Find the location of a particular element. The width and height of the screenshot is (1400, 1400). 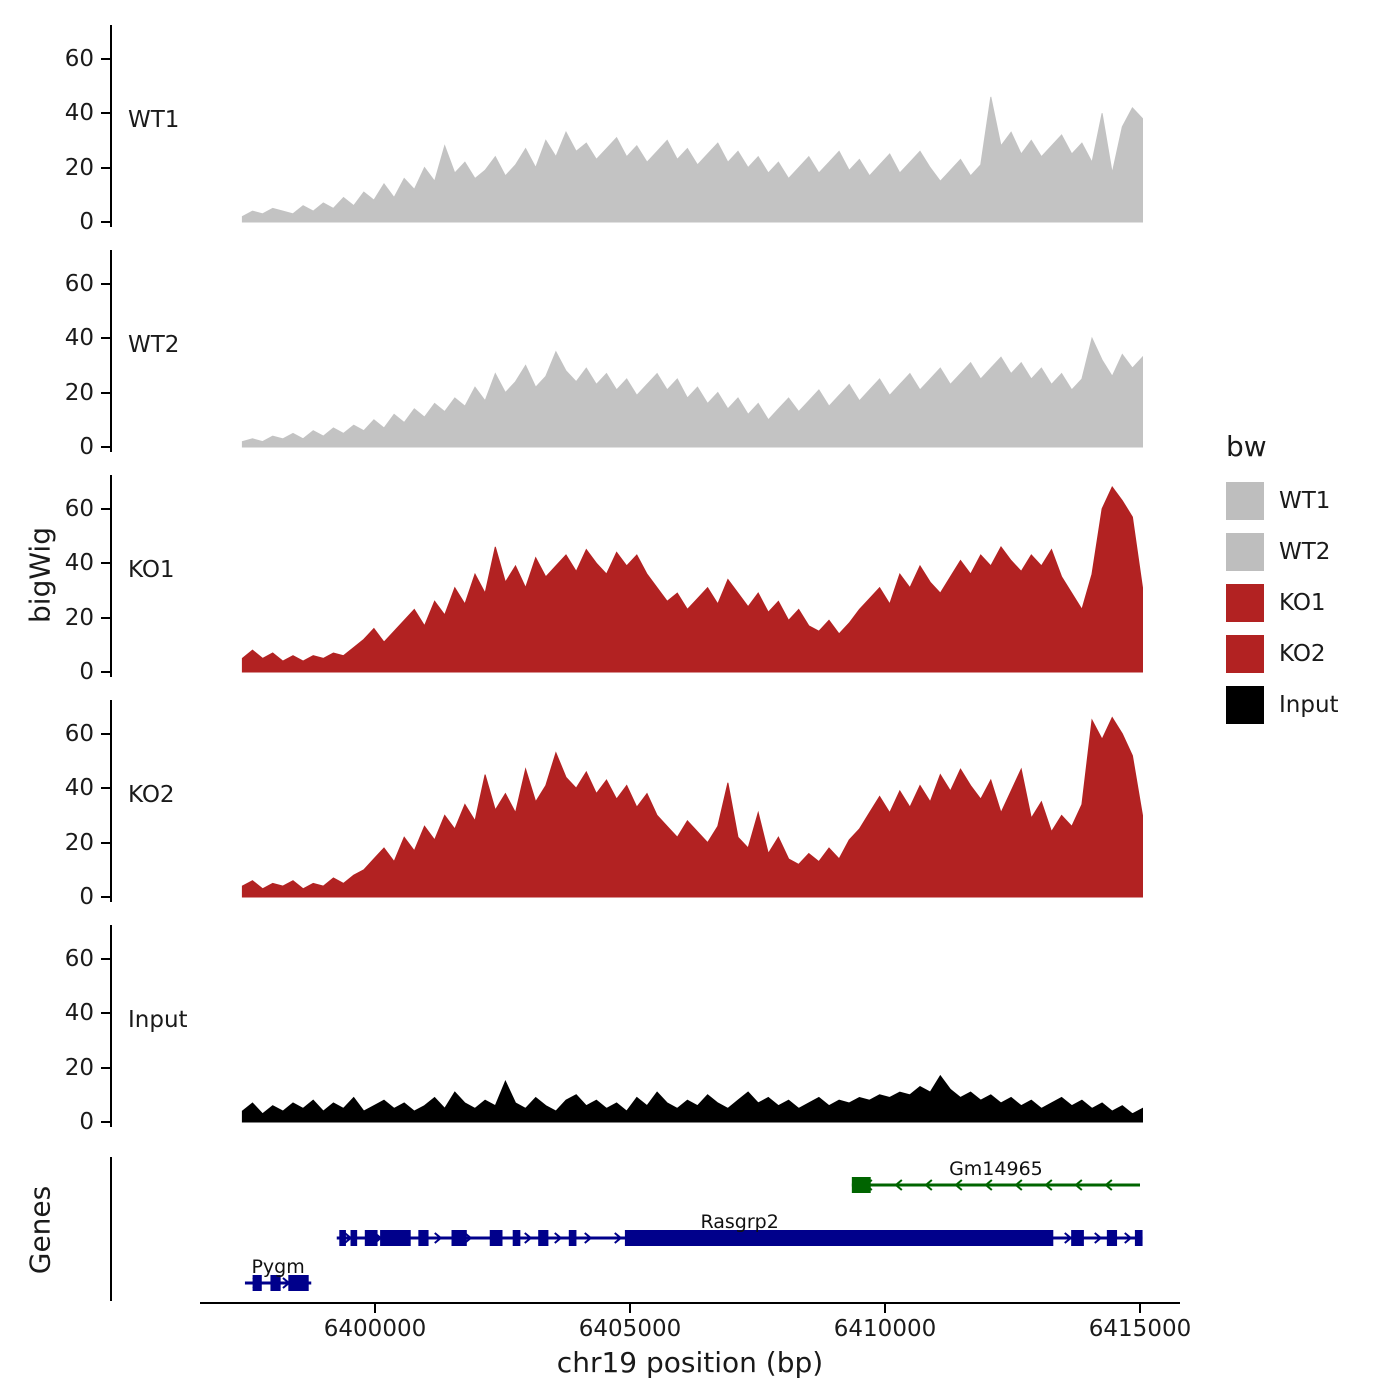

coverage-area-wt1 is located at coordinates (692, 159).